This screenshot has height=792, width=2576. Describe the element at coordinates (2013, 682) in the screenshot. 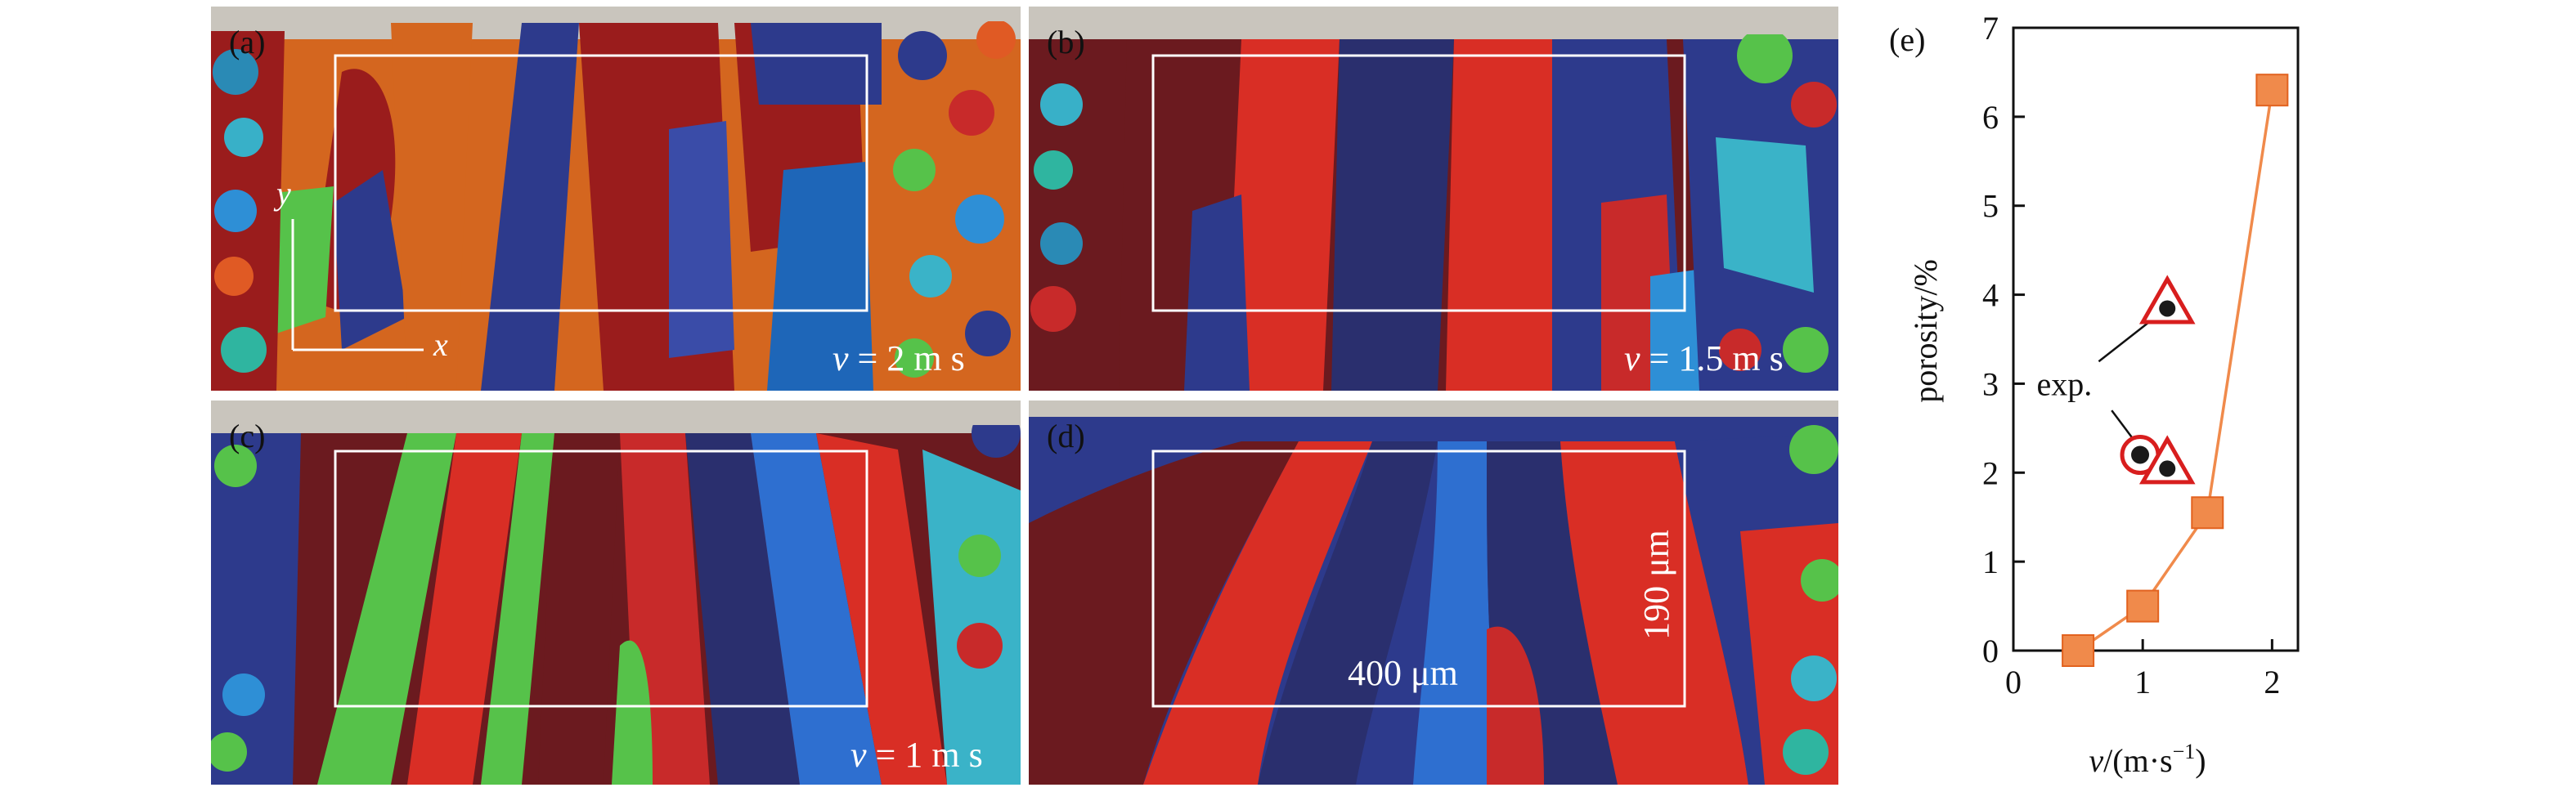

I see `x-tick-label: 0` at that location.